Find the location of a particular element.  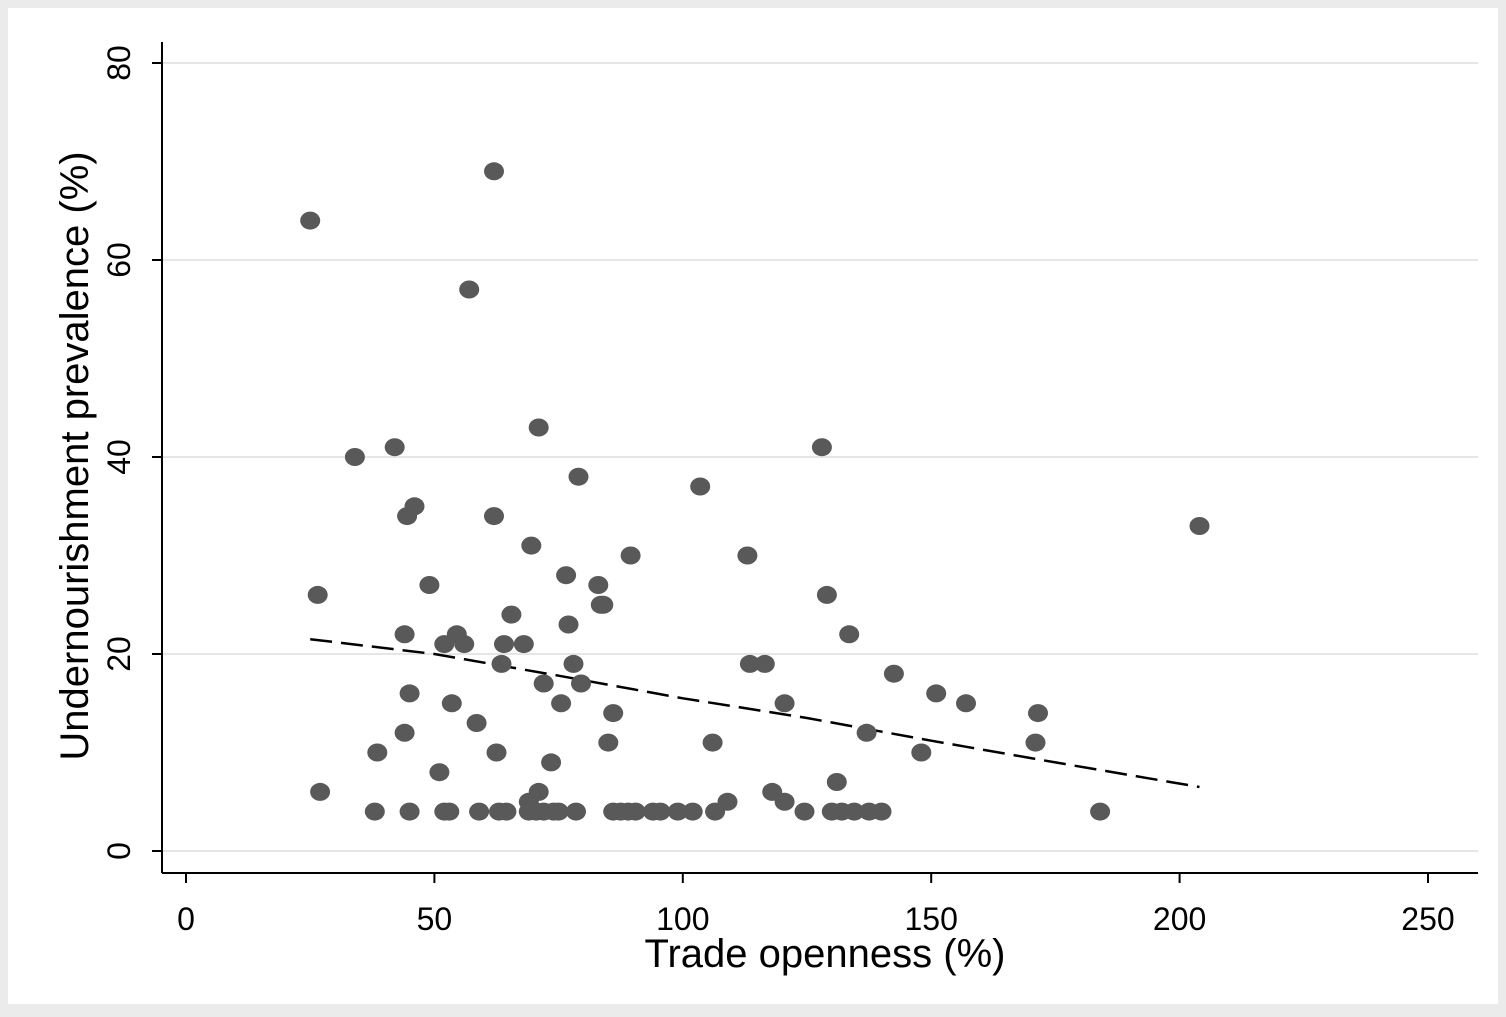

y-tick-label: 20 is located at coordinates (119, 654).